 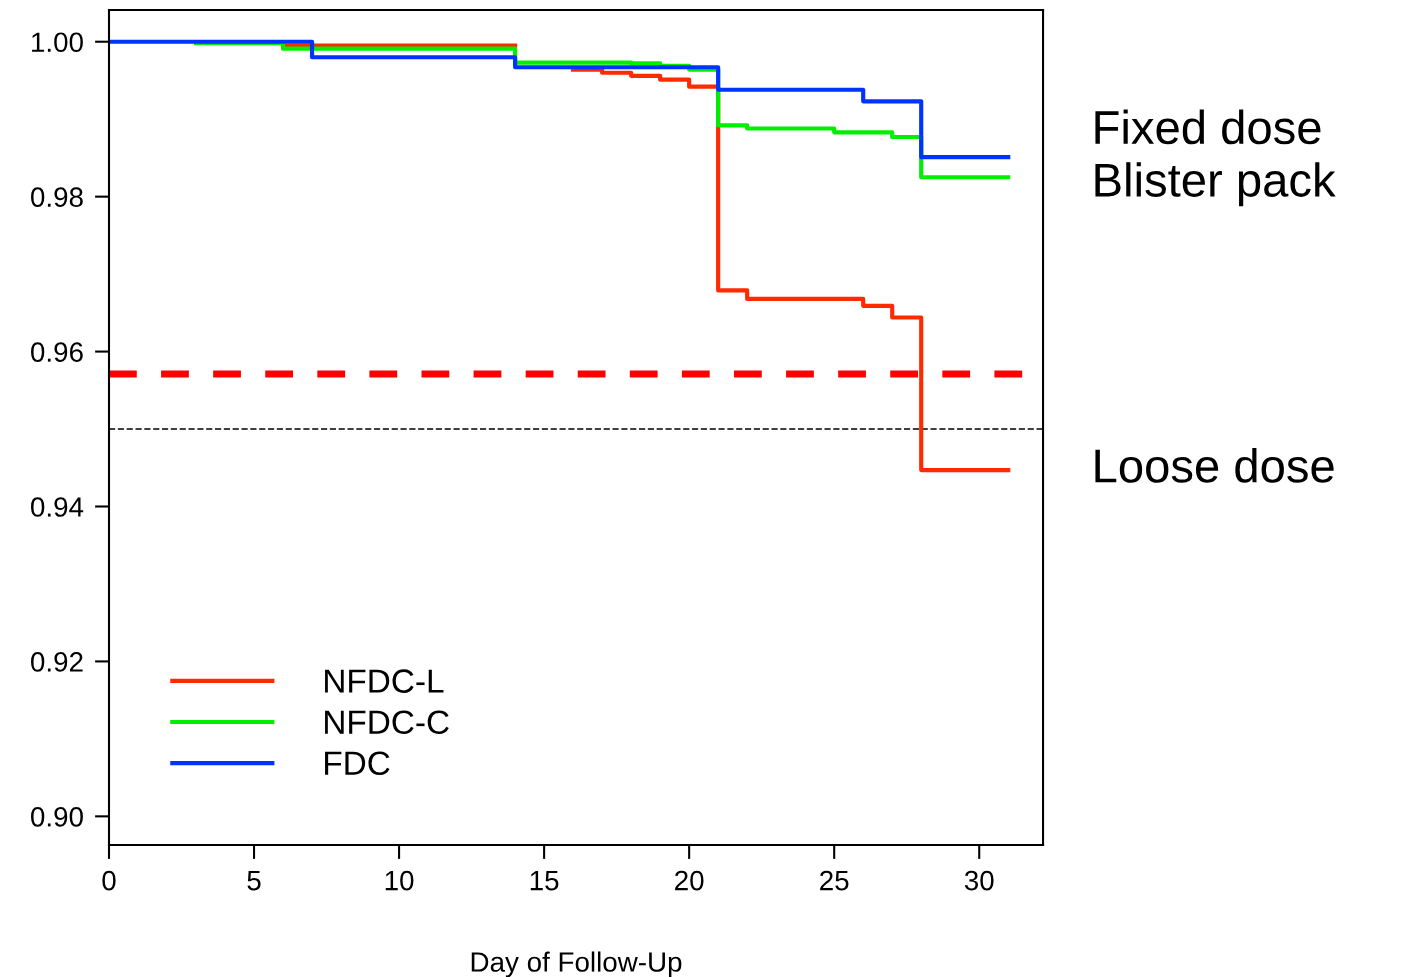 What do you see at coordinates (544, 881) in the screenshot?
I see `x-tick-label: 15` at bounding box center [544, 881].